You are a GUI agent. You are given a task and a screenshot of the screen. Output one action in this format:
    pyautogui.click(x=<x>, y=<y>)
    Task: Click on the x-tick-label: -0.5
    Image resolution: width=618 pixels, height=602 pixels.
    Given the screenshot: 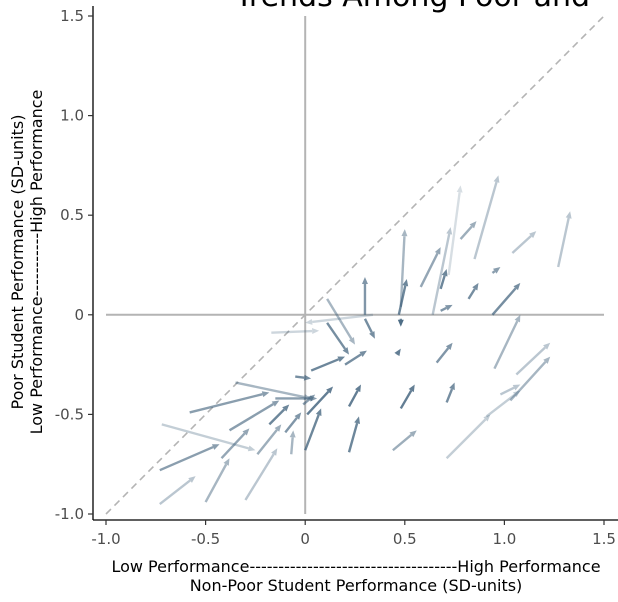 What is the action you would take?
    pyautogui.click(x=205, y=539)
    